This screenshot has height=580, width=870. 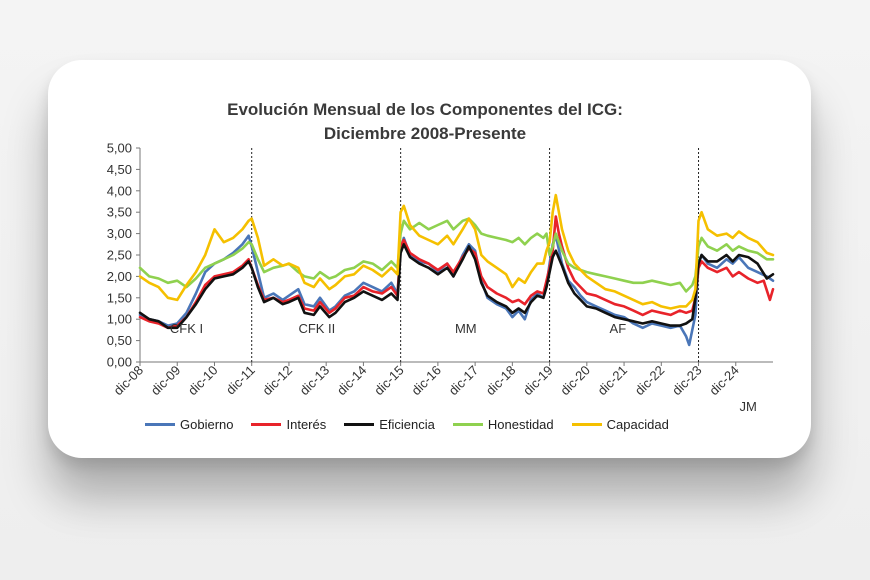 I want to click on y-tick-label: 3,00, so click(x=119, y=233).